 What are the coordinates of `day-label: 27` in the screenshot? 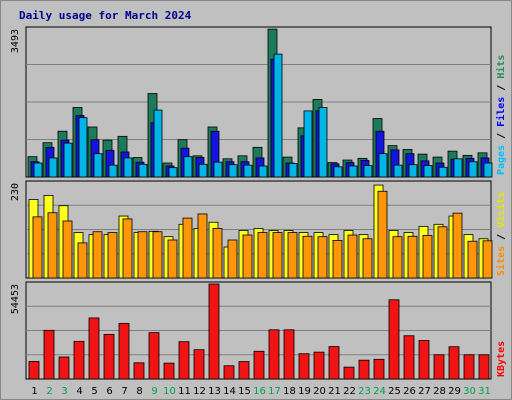 It's located at (424, 391).